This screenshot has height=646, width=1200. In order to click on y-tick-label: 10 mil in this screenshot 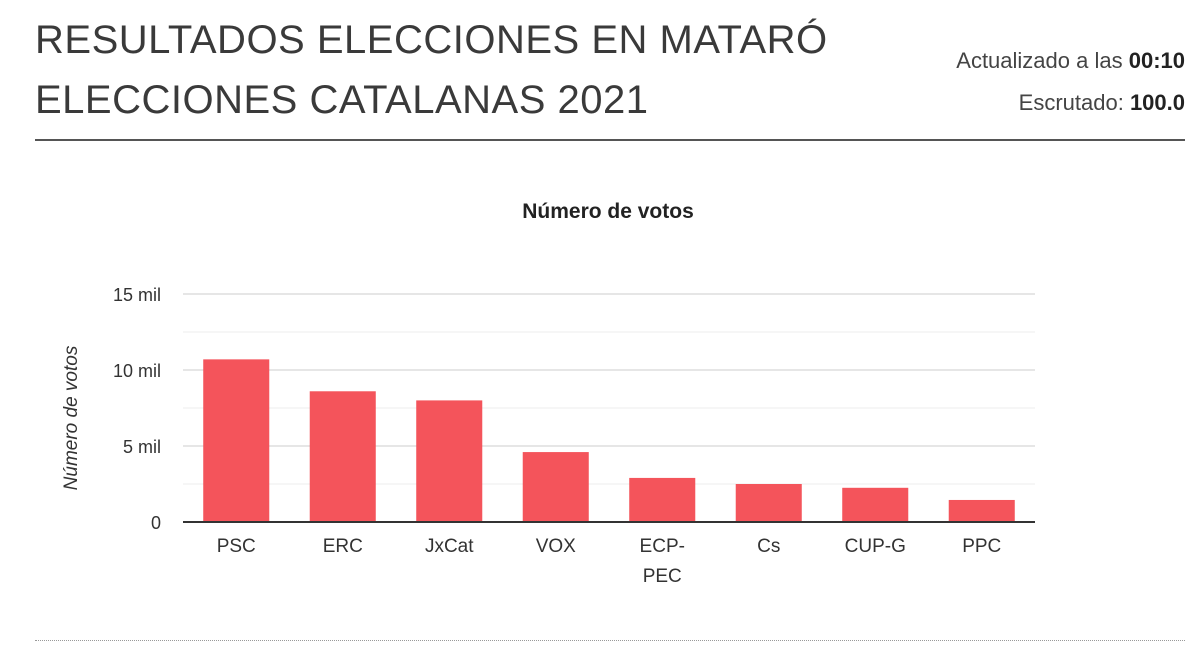, I will do `click(137, 371)`.